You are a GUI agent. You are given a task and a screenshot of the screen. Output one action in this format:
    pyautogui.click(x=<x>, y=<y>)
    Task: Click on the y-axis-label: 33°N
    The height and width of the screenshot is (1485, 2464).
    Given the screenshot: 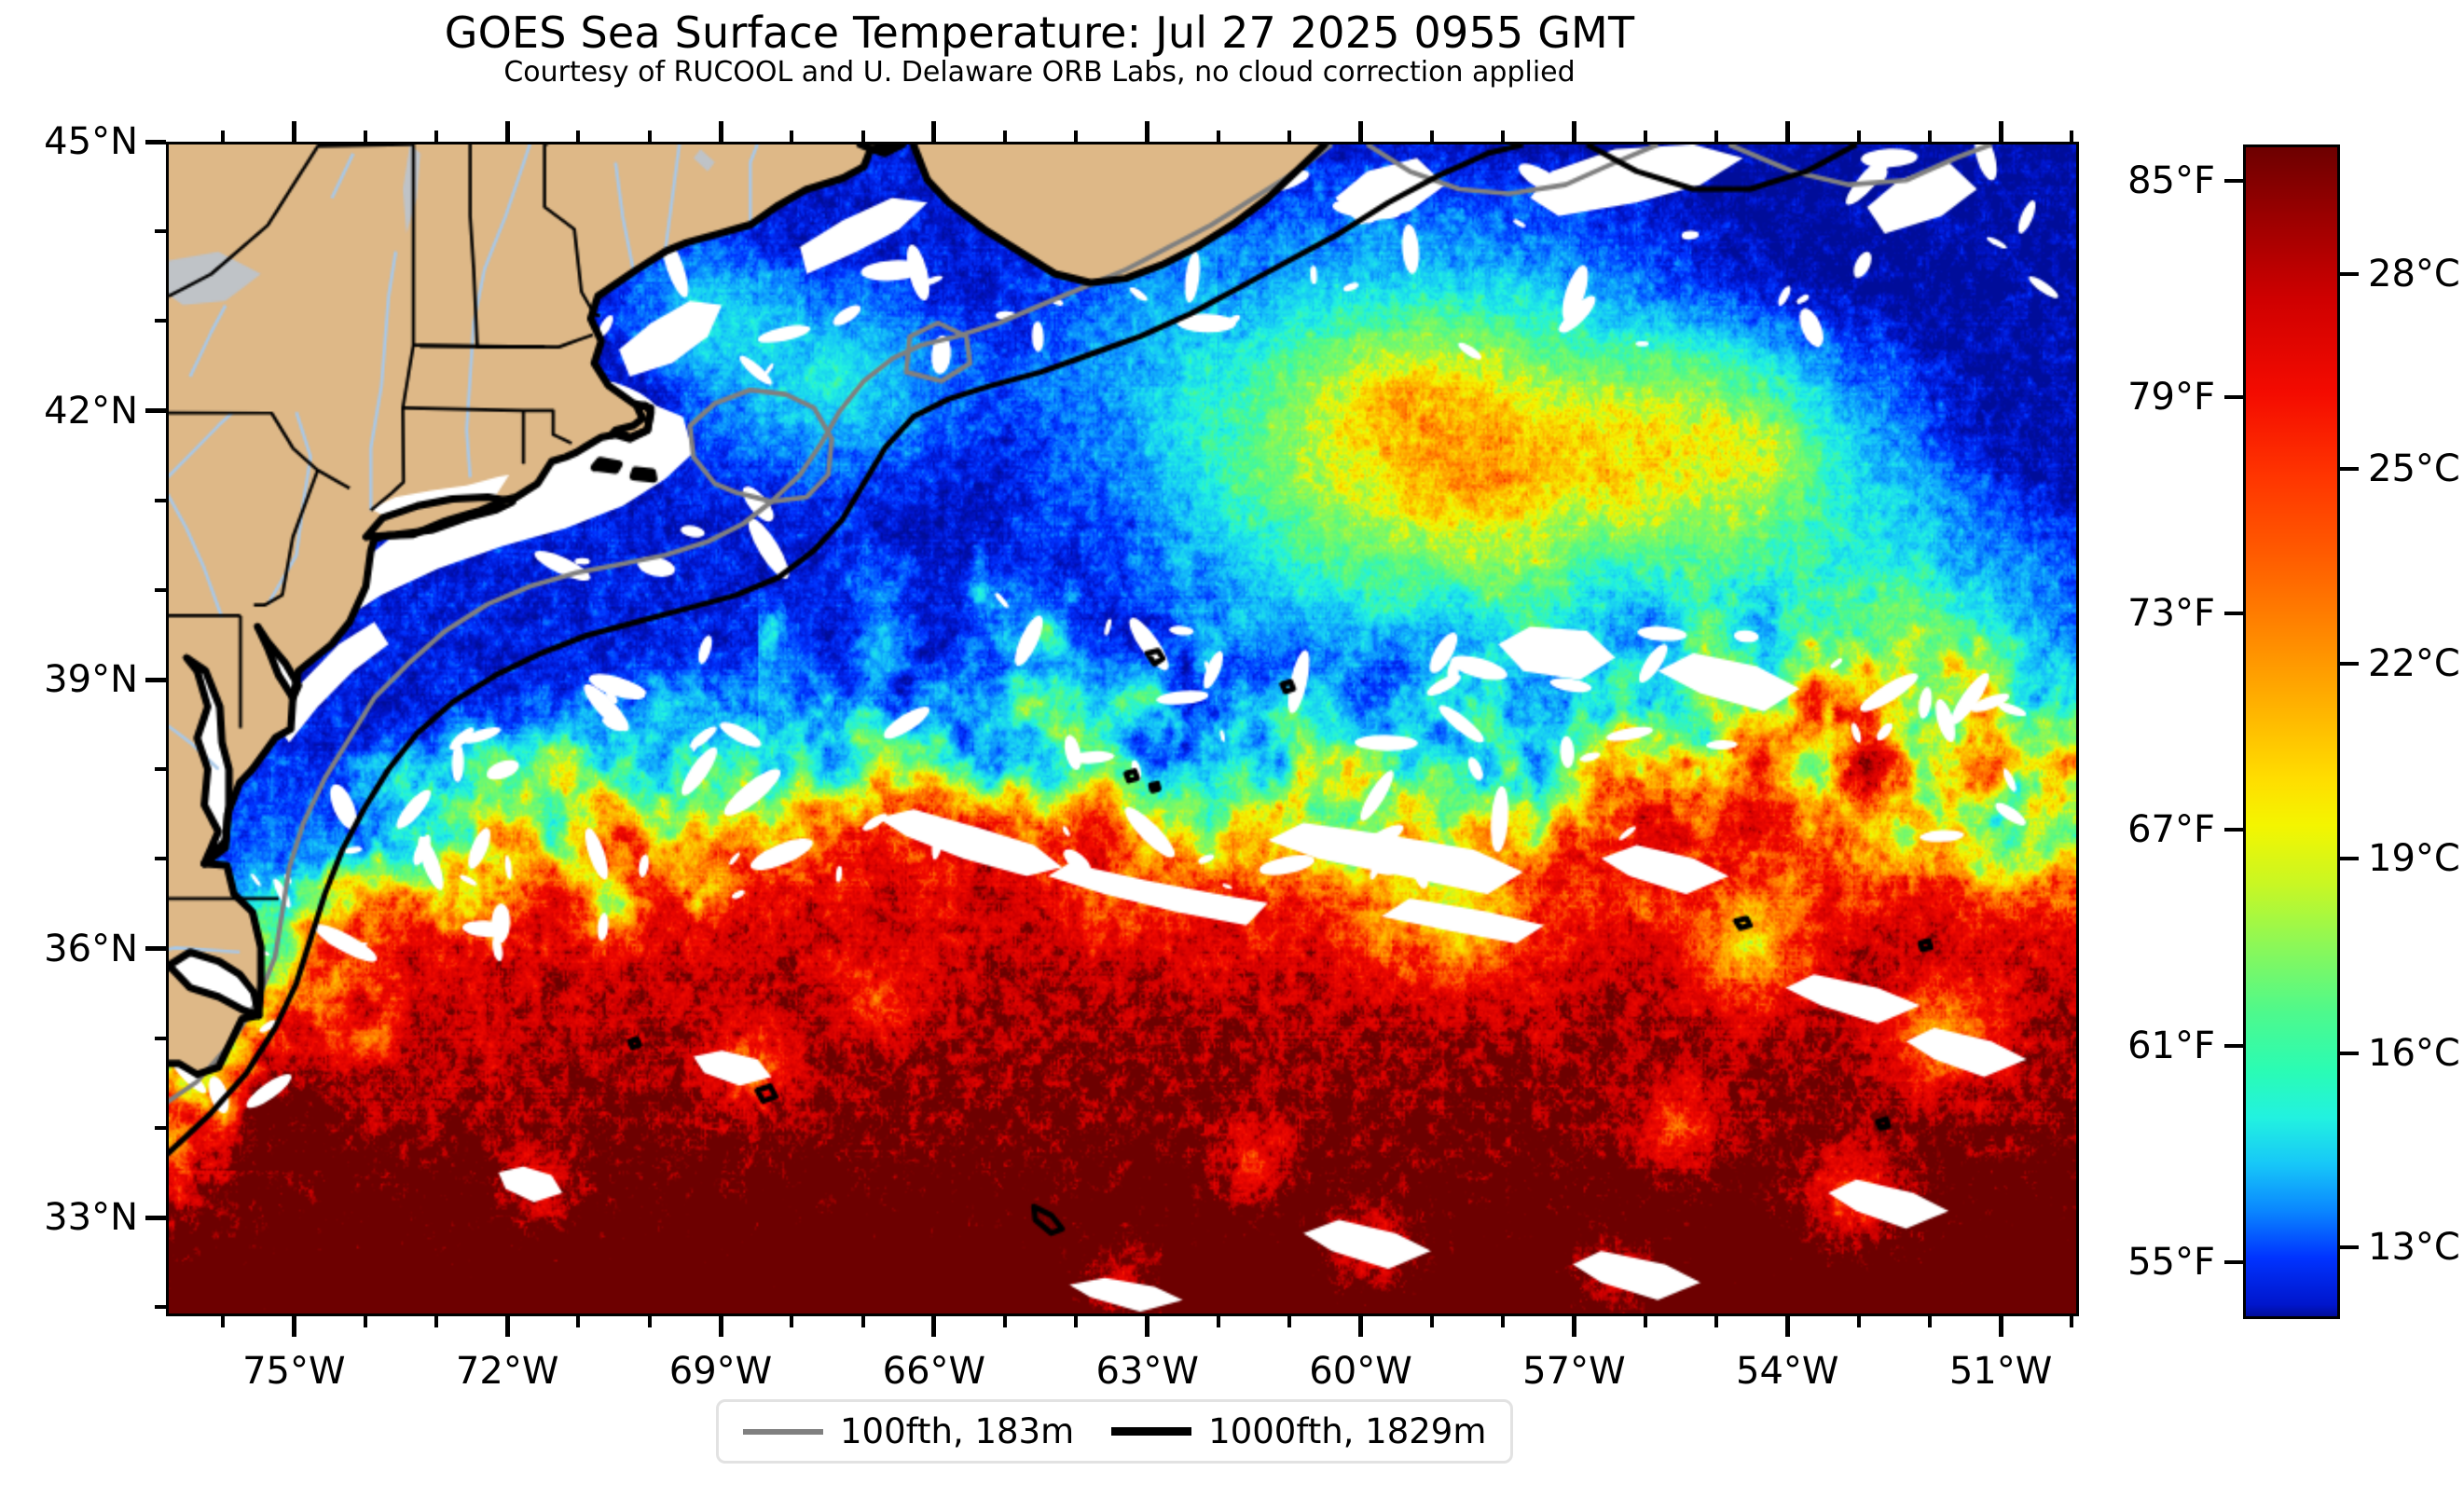 What is the action you would take?
    pyautogui.click(x=91, y=1218)
    